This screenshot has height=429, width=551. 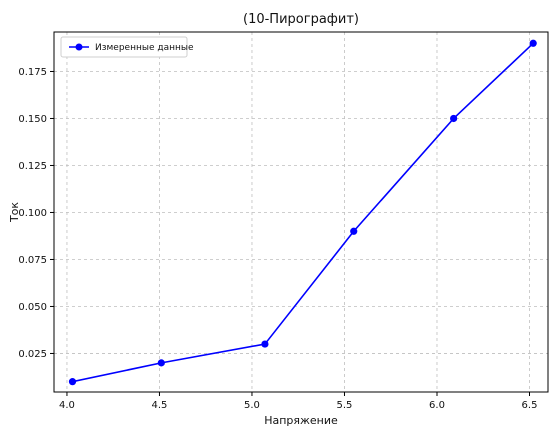 I want to click on legend-box, so click(x=124, y=47).